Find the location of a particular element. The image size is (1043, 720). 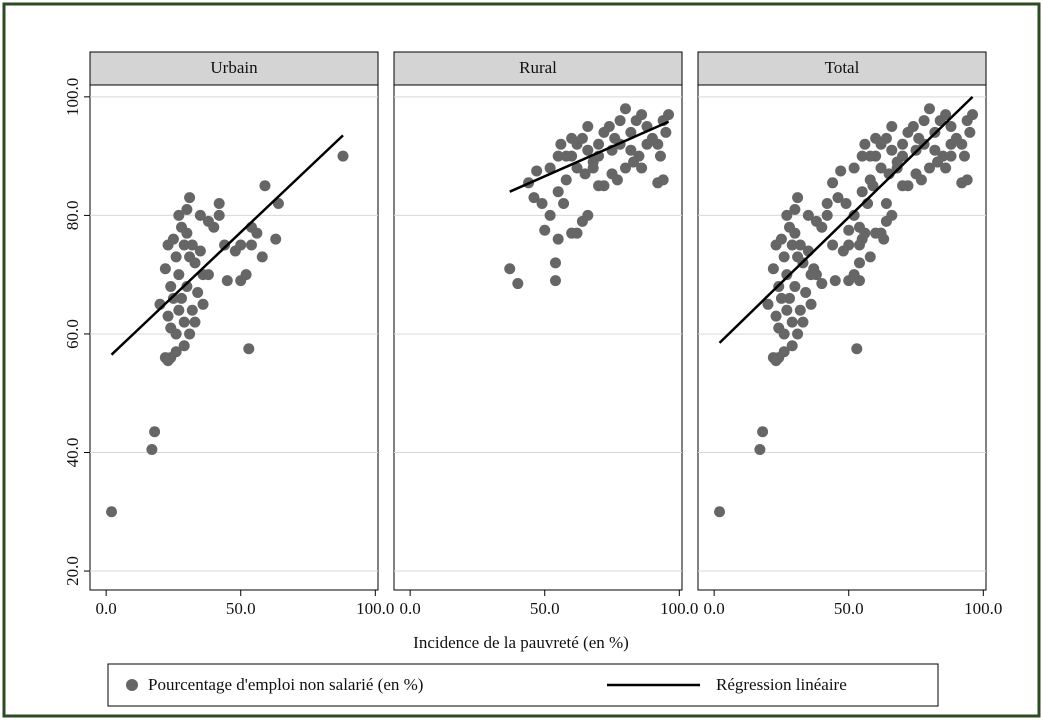

x-tick-label: 50.0 is located at coordinates (545, 608).